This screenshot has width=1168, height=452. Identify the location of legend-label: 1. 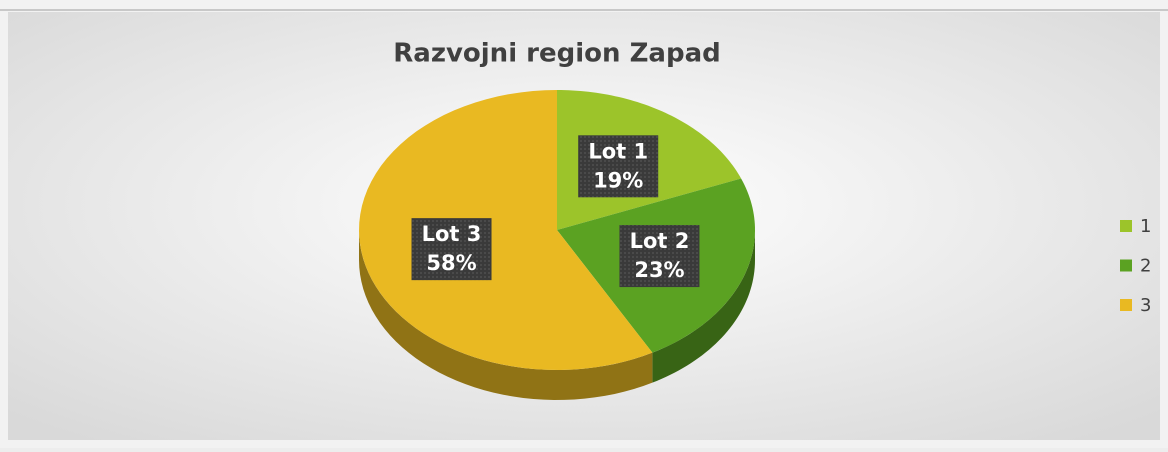
(1145, 226).